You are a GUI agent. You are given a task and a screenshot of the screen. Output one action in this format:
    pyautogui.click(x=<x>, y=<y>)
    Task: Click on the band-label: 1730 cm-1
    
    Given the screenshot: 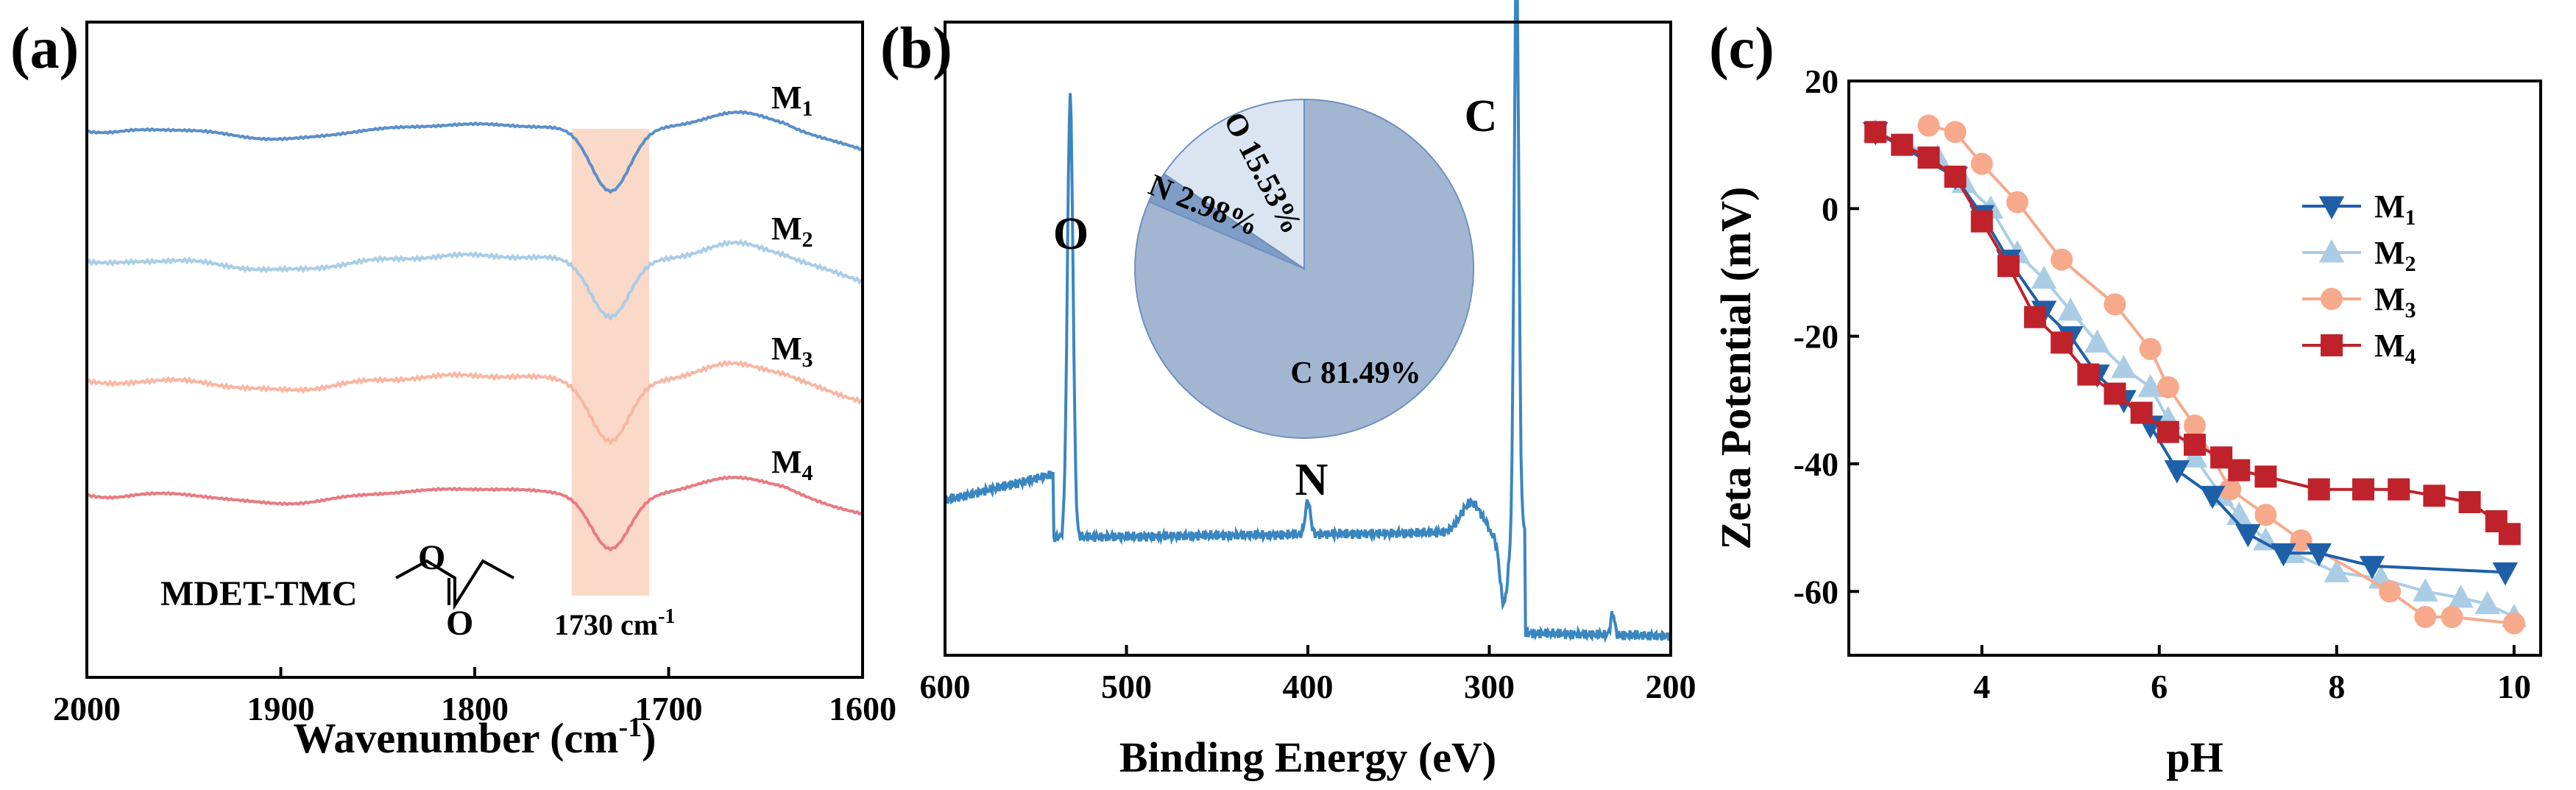 What is the action you would take?
    pyautogui.click(x=614, y=623)
    